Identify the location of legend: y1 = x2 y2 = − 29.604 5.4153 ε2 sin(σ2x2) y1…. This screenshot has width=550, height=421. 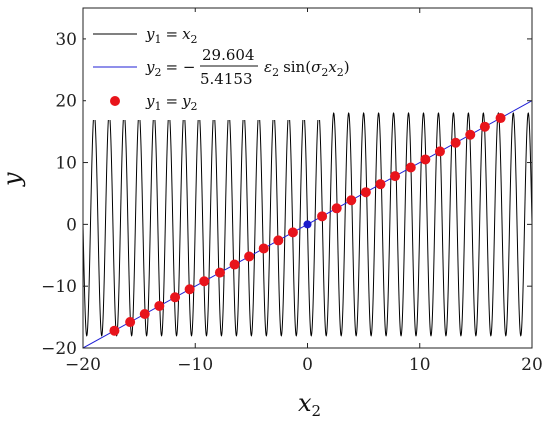
(218, 66).